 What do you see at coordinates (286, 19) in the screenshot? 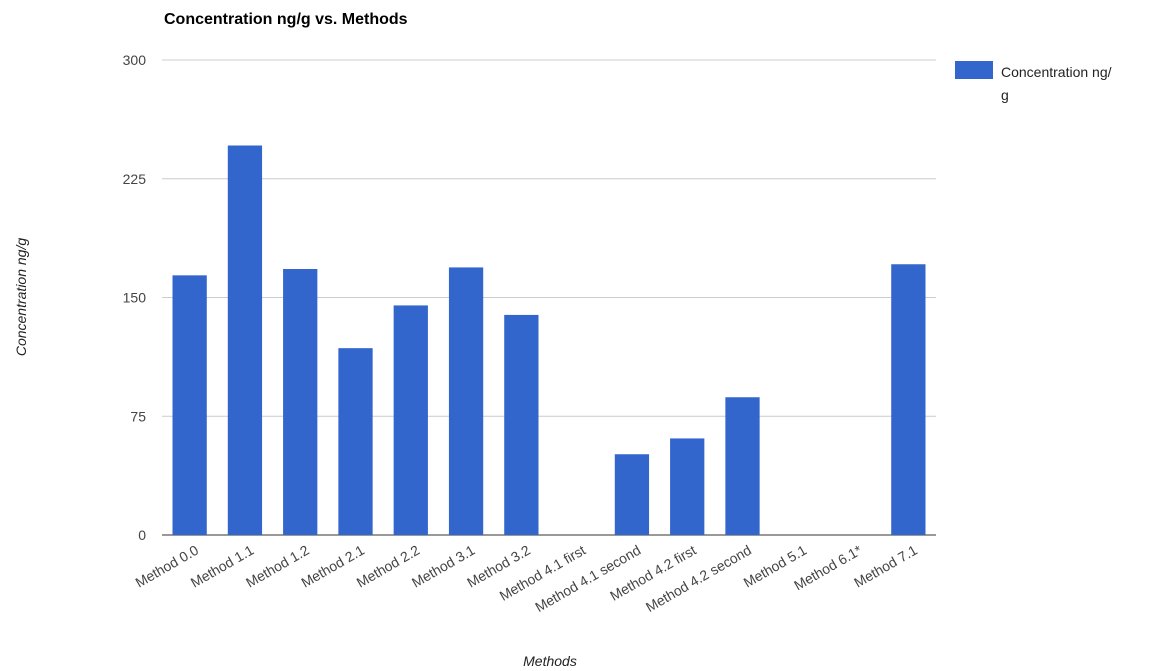
I see `chart-title: Concentration ng/g vs. Methods` at bounding box center [286, 19].